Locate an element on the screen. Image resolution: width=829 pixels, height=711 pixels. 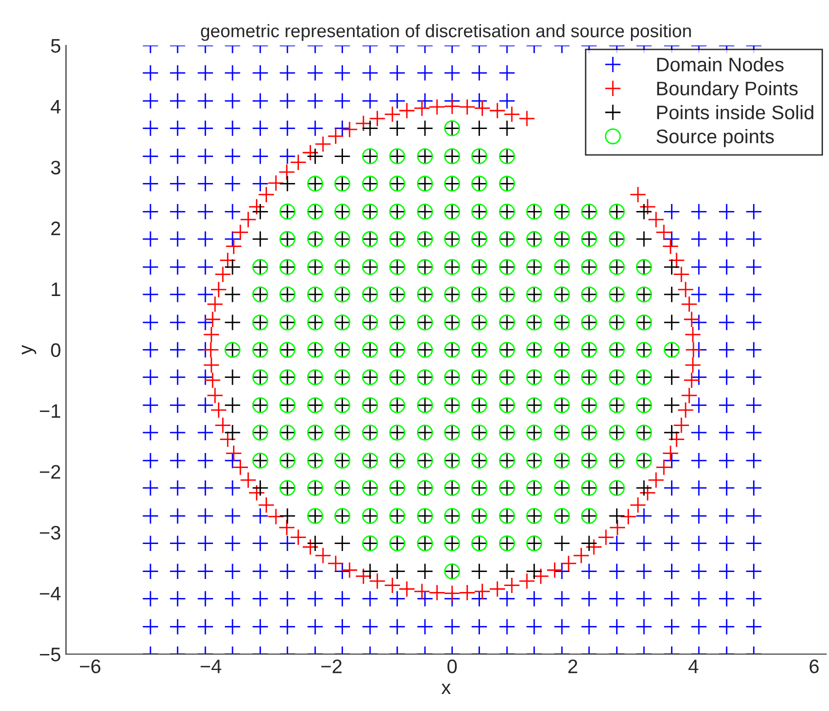
y-tick-label: −2 is located at coordinates (50, 472).